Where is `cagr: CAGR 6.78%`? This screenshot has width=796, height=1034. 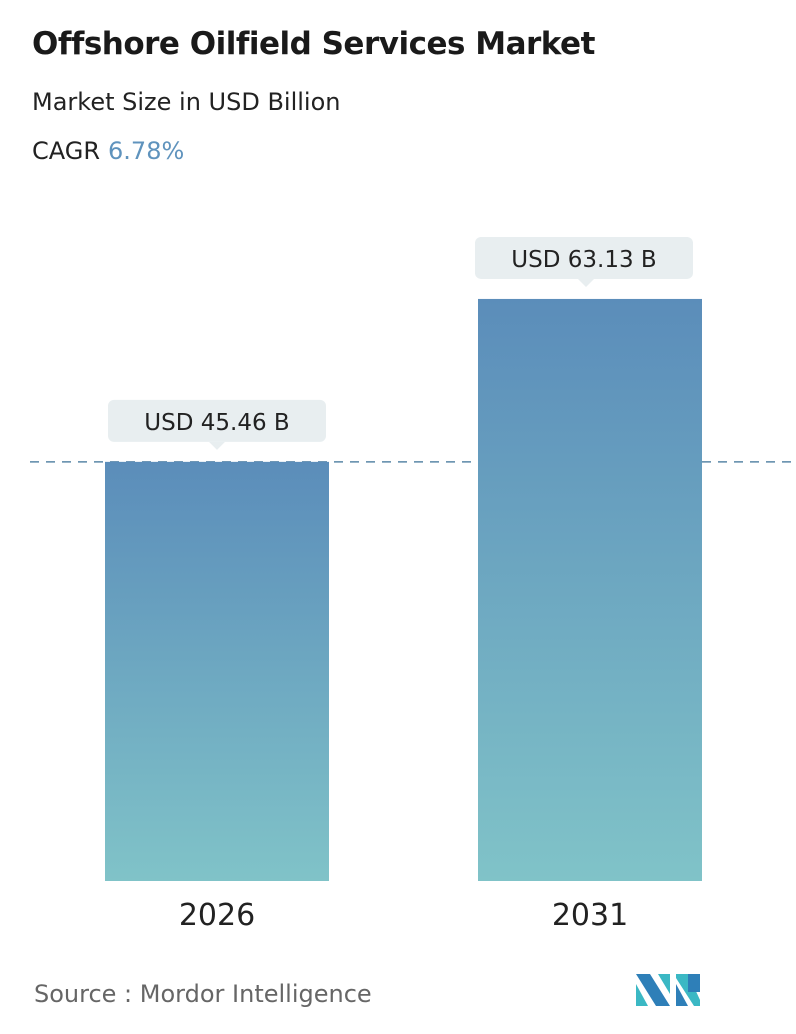
cagr: CAGR 6.78% is located at coordinates (108, 151).